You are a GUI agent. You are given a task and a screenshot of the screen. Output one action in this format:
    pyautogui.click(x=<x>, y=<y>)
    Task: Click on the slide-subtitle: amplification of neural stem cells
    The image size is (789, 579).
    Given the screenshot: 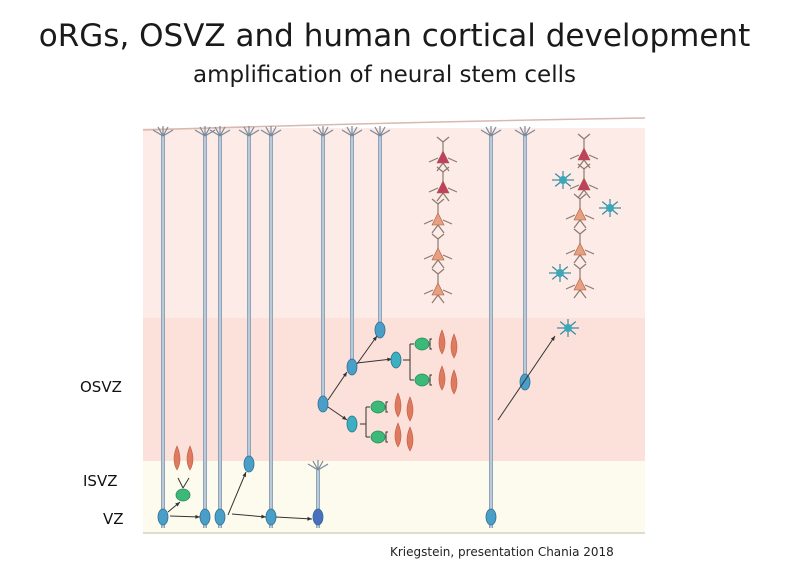 What is the action you would take?
    pyautogui.click(x=384, y=75)
    